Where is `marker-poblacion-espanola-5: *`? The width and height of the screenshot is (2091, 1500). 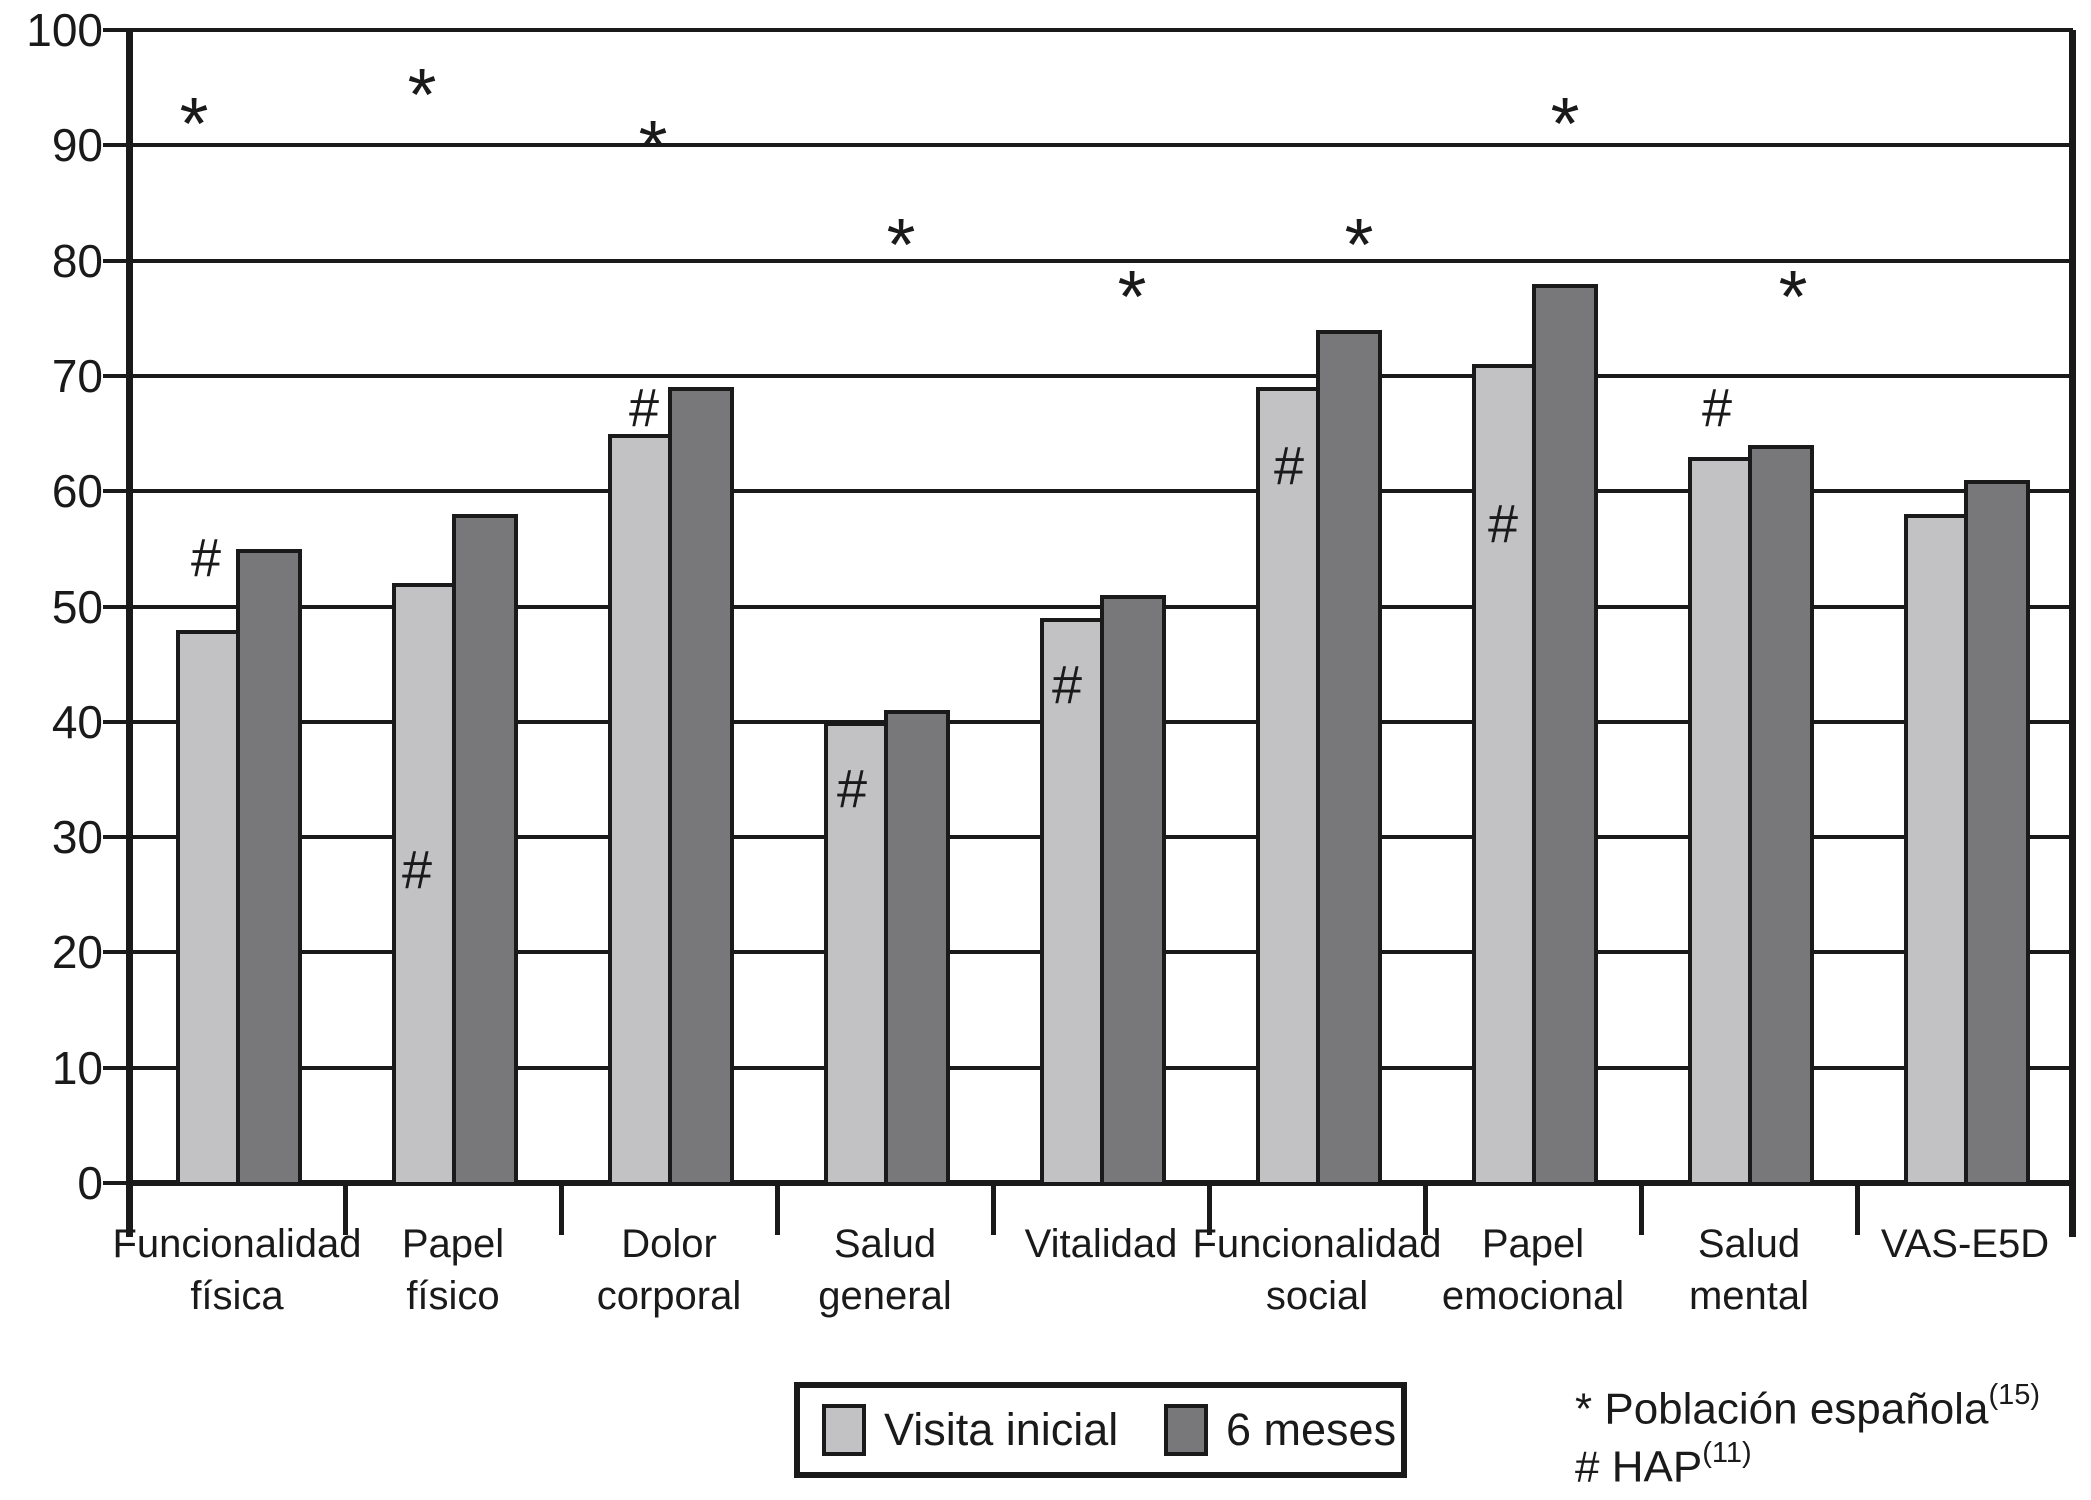
marker-poblacion-espanola-5: * is located at coordinates (1359, 244).